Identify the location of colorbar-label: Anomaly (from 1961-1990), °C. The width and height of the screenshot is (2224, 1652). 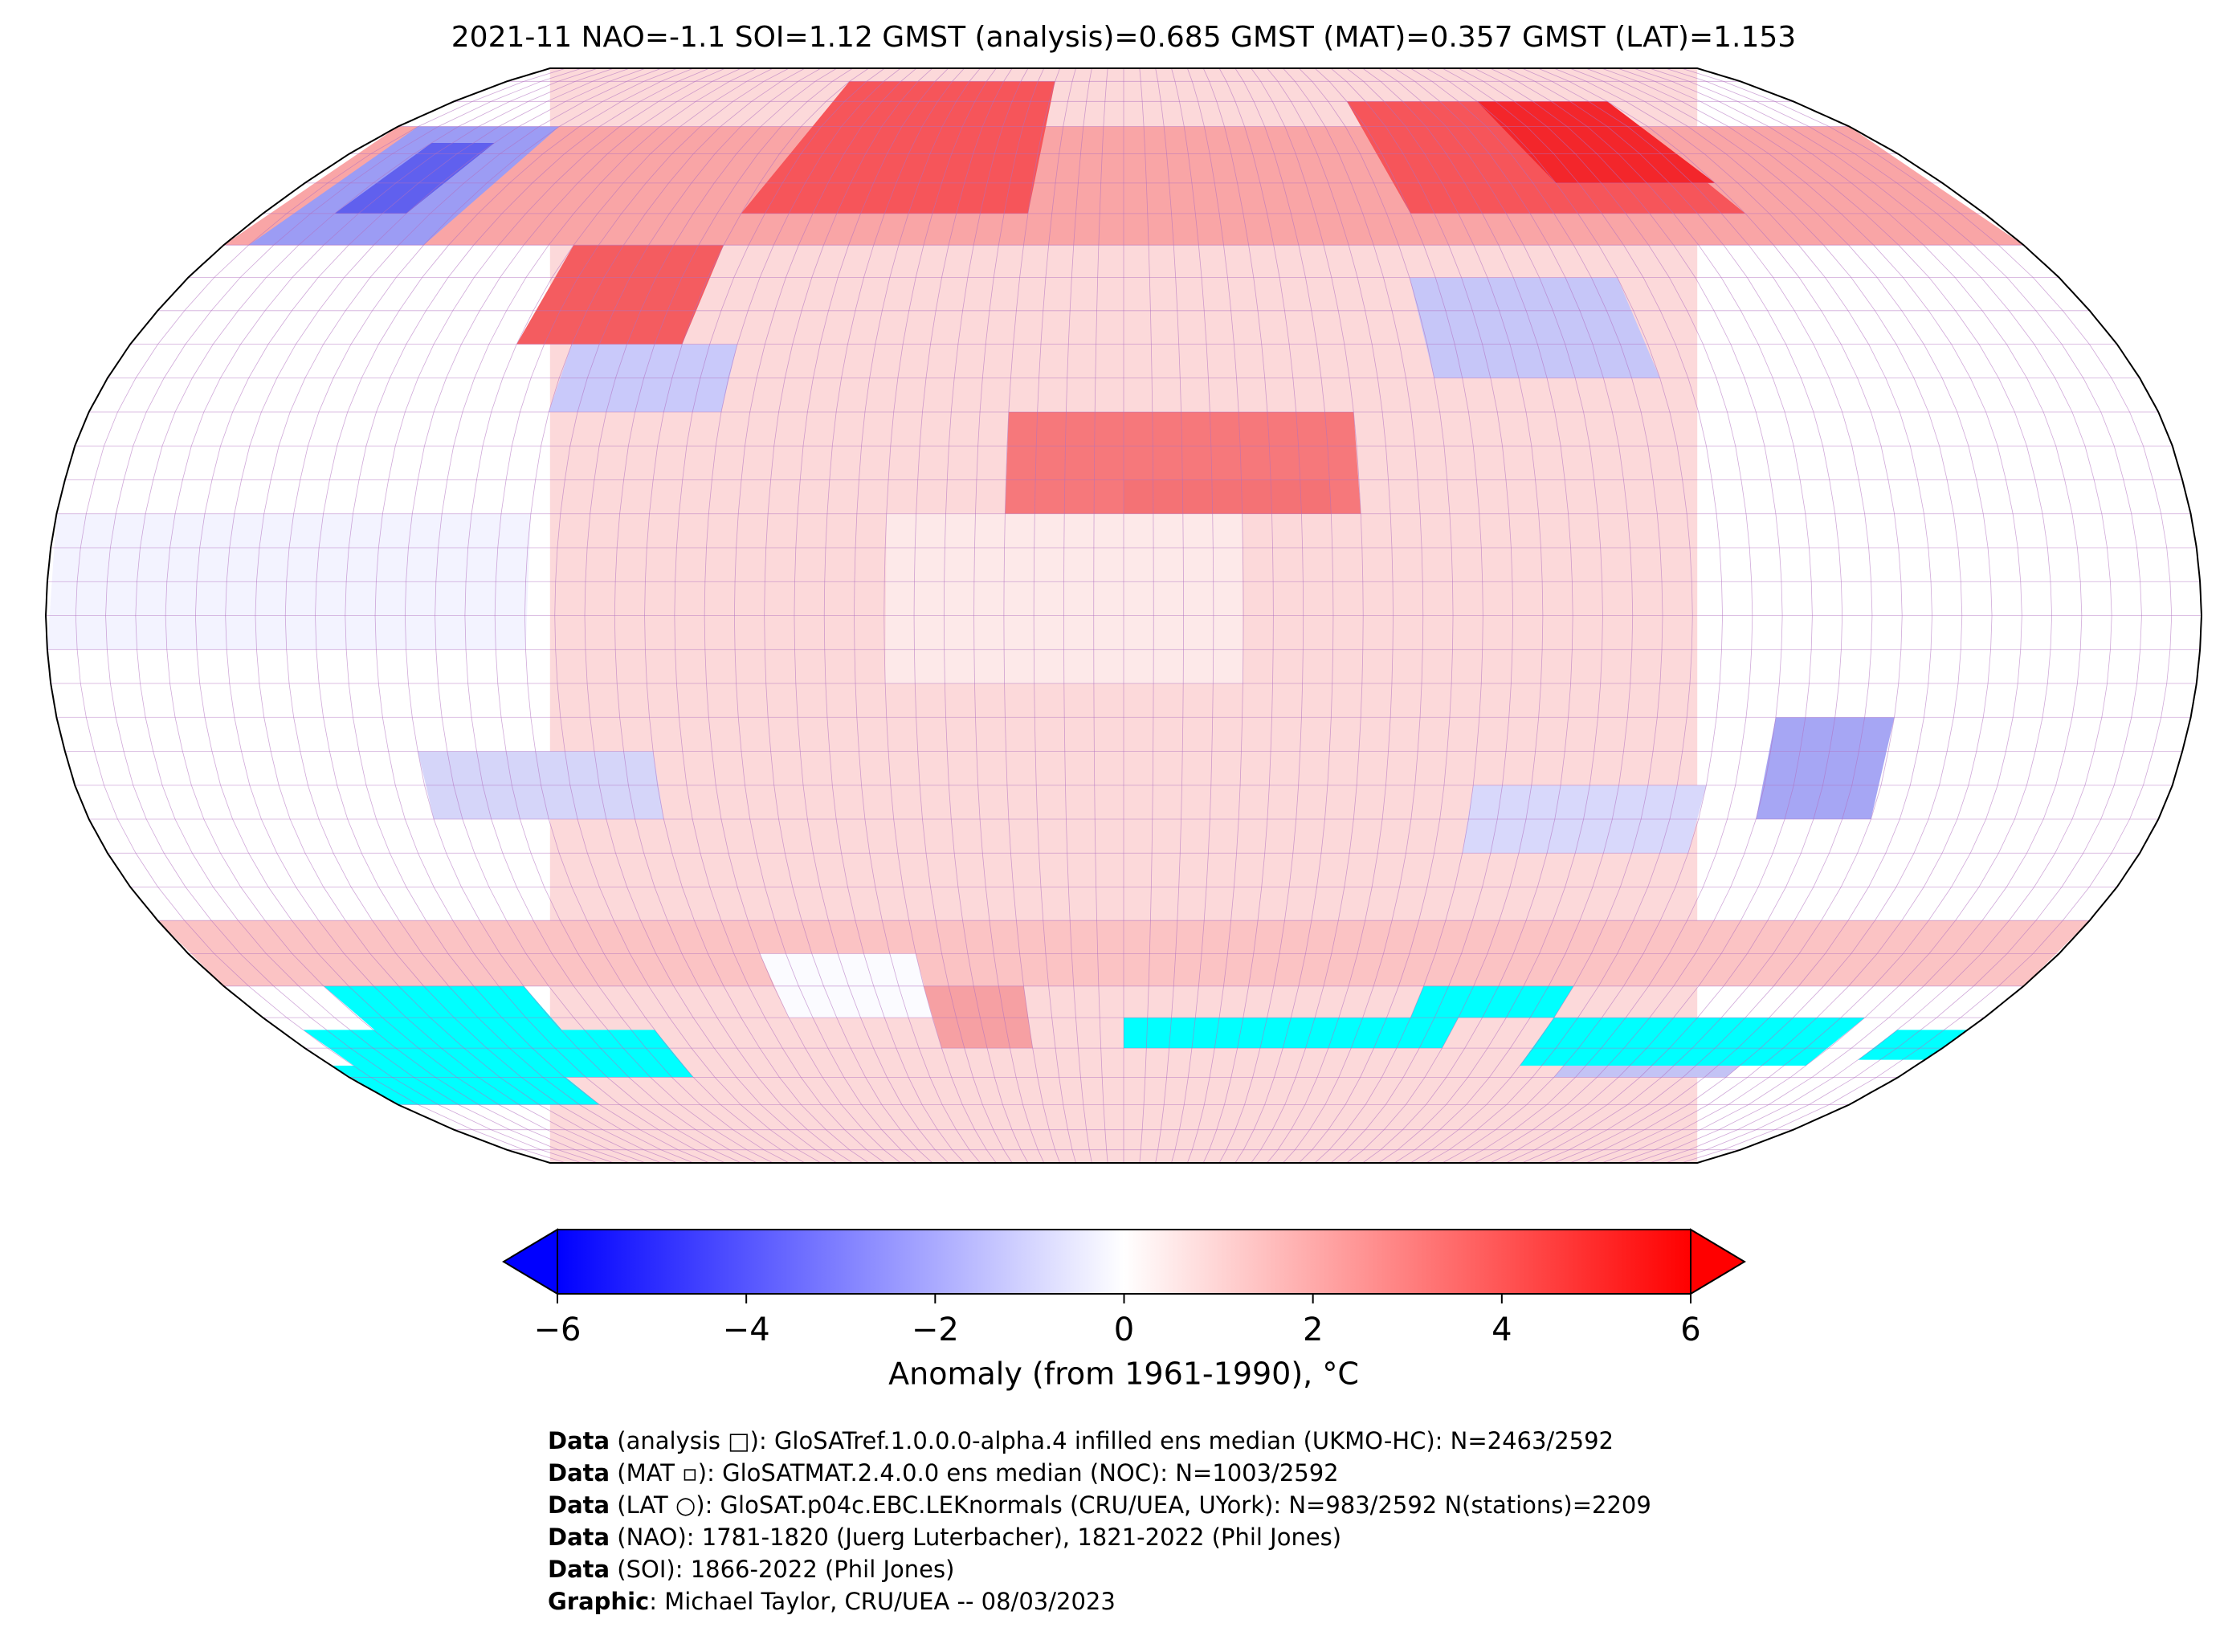
(1123, 1374).